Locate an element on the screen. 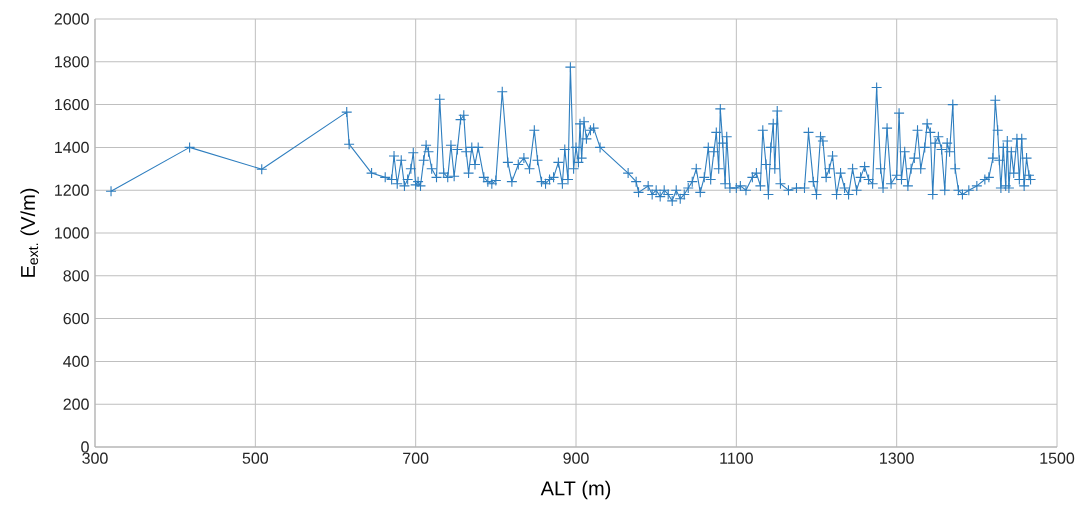 The width and height of the screenshot is (1078, 519). y-axis-title: E$_{ext.}$ (V/m) is located at coordinates (30, 232).